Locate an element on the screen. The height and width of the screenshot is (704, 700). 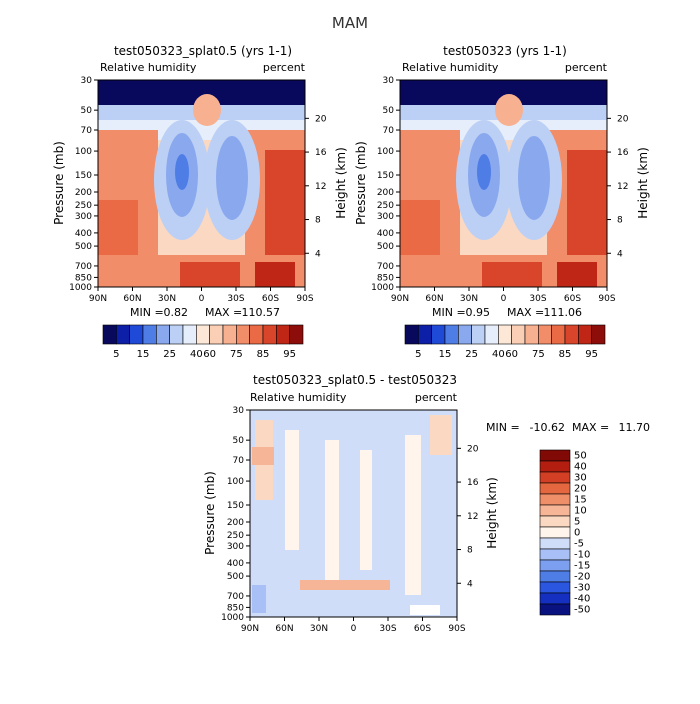
panel-1-colorbar-label: 15 is located at coordinates (143, 354).